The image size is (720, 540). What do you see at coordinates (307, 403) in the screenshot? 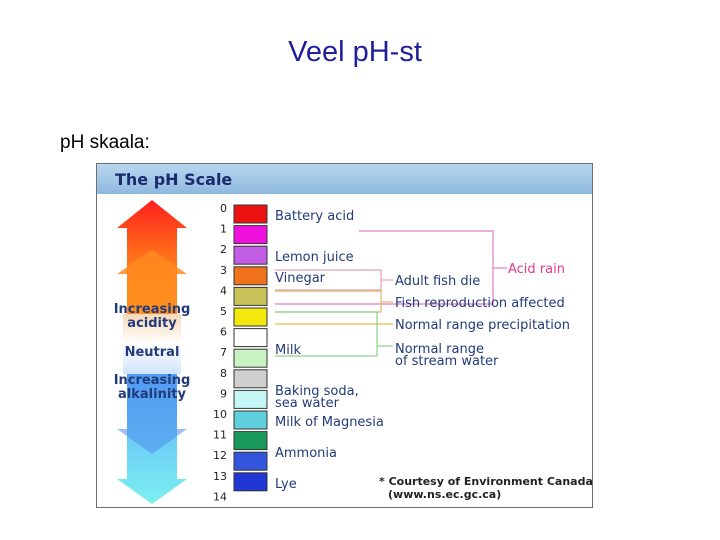
I see `substance-label-5: sea water` at bounding box center [307, 403].